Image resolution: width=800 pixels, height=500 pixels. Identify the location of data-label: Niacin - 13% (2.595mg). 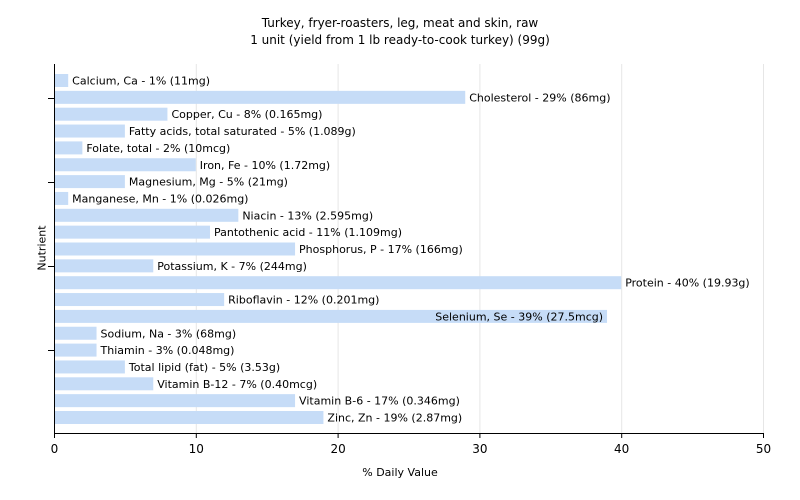
(307, 215).